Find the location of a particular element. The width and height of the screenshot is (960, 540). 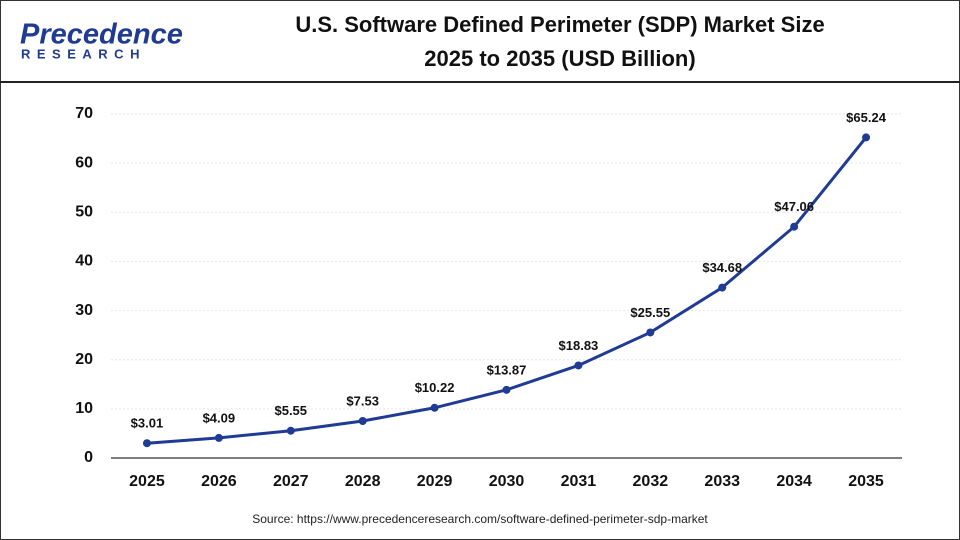

x-tick-label: 2027 is located at coordinates (291, 481).